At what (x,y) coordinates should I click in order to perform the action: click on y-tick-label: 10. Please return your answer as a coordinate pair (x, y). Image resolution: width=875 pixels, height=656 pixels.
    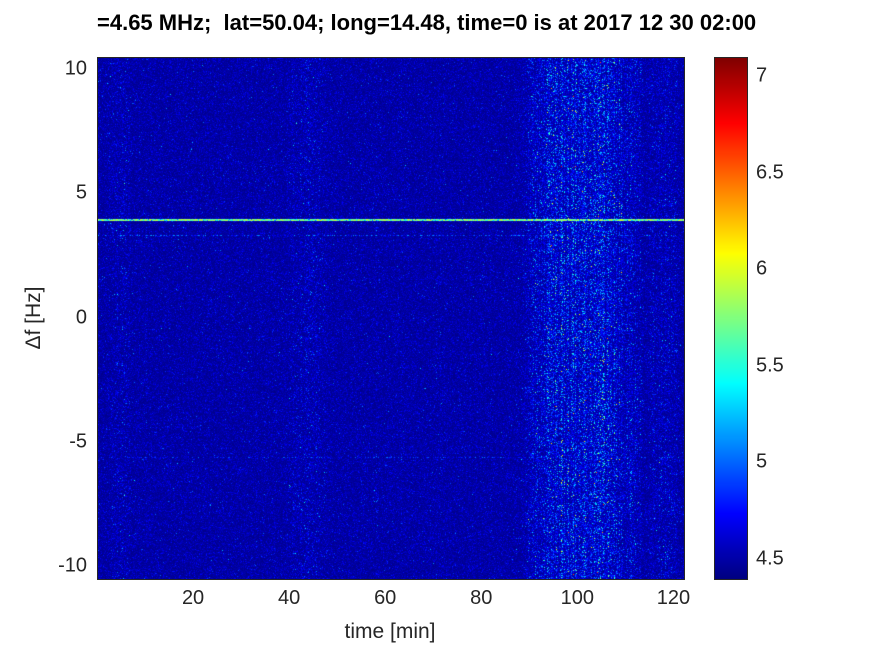
    Looking at the image, I should click on (75, 68).